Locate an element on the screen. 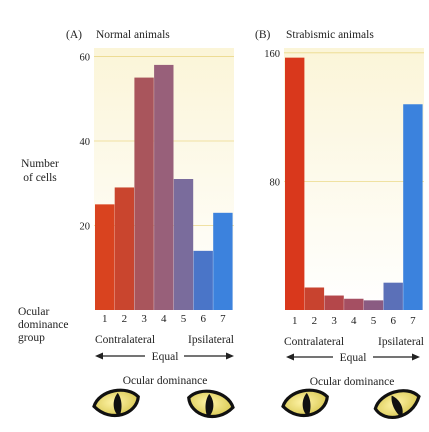  panel-a-x-tick-5: 5 is located at coordinates (184, 319).